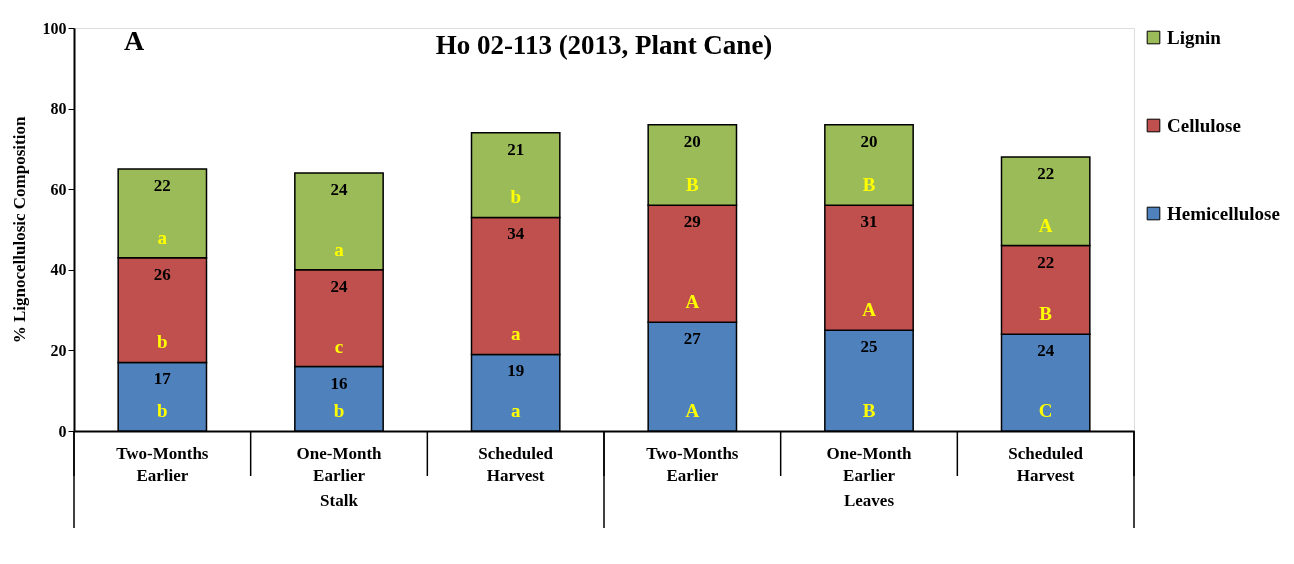  I want to click on data-label: 21, so click(516, 149).